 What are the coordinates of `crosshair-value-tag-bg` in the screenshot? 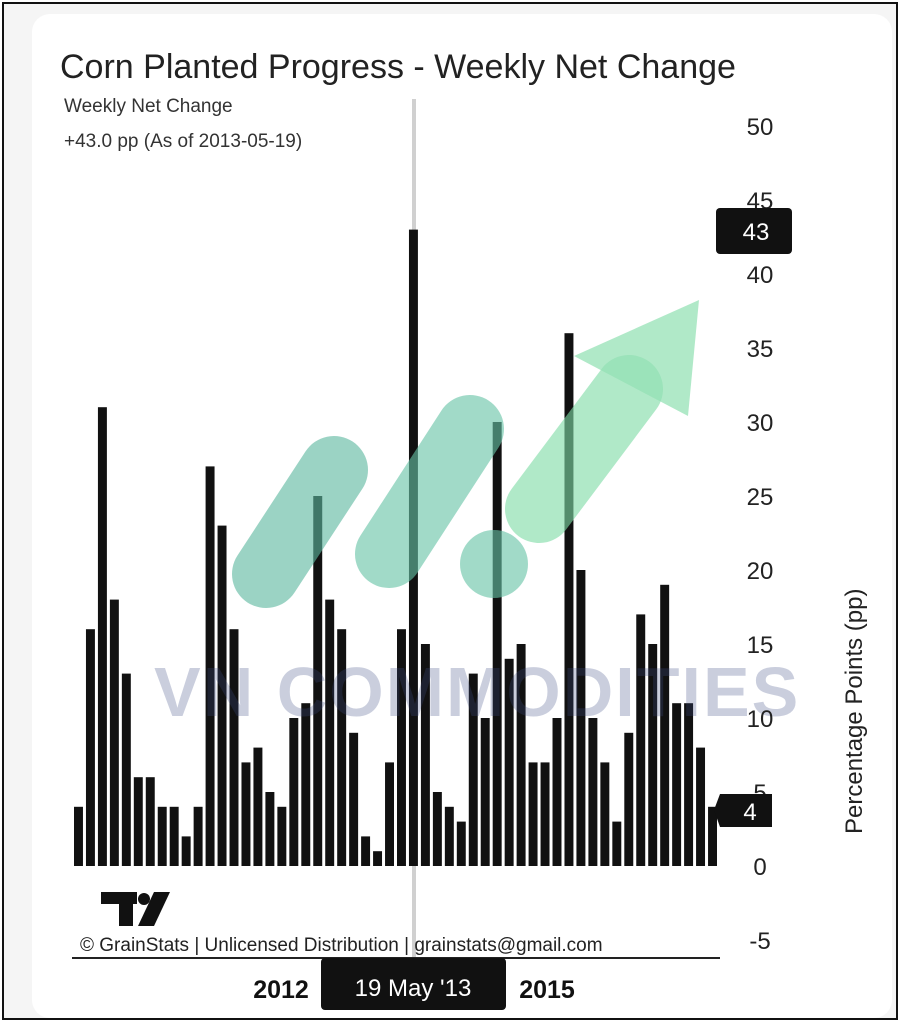 It's located at (754, 231).